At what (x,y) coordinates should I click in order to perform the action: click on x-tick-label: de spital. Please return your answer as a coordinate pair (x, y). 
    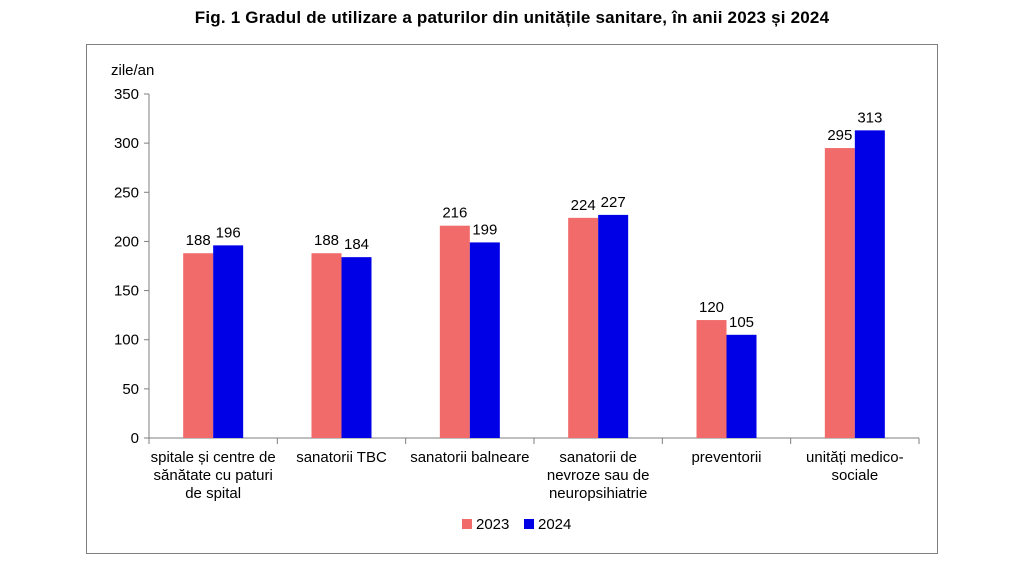
    Looking at the image, I should click on (213, 493).